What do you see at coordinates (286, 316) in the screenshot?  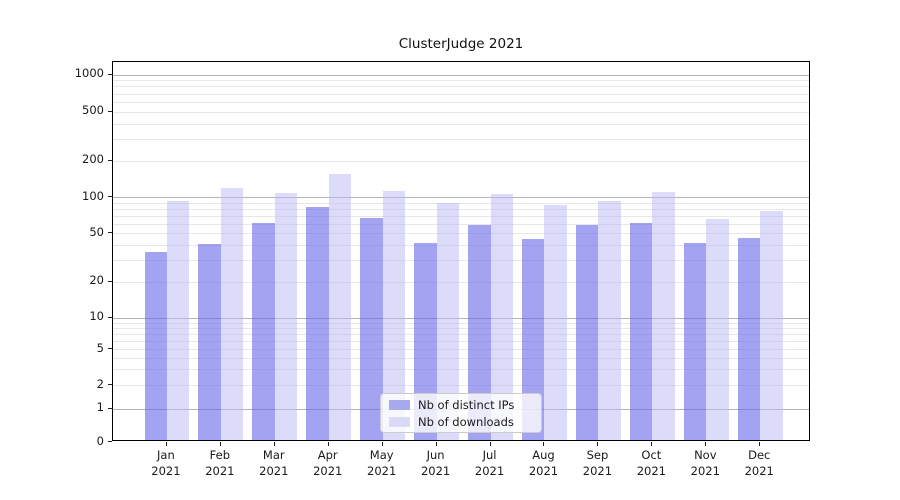 I see `bar-downloads-mar` at bounding box center [286, 316].